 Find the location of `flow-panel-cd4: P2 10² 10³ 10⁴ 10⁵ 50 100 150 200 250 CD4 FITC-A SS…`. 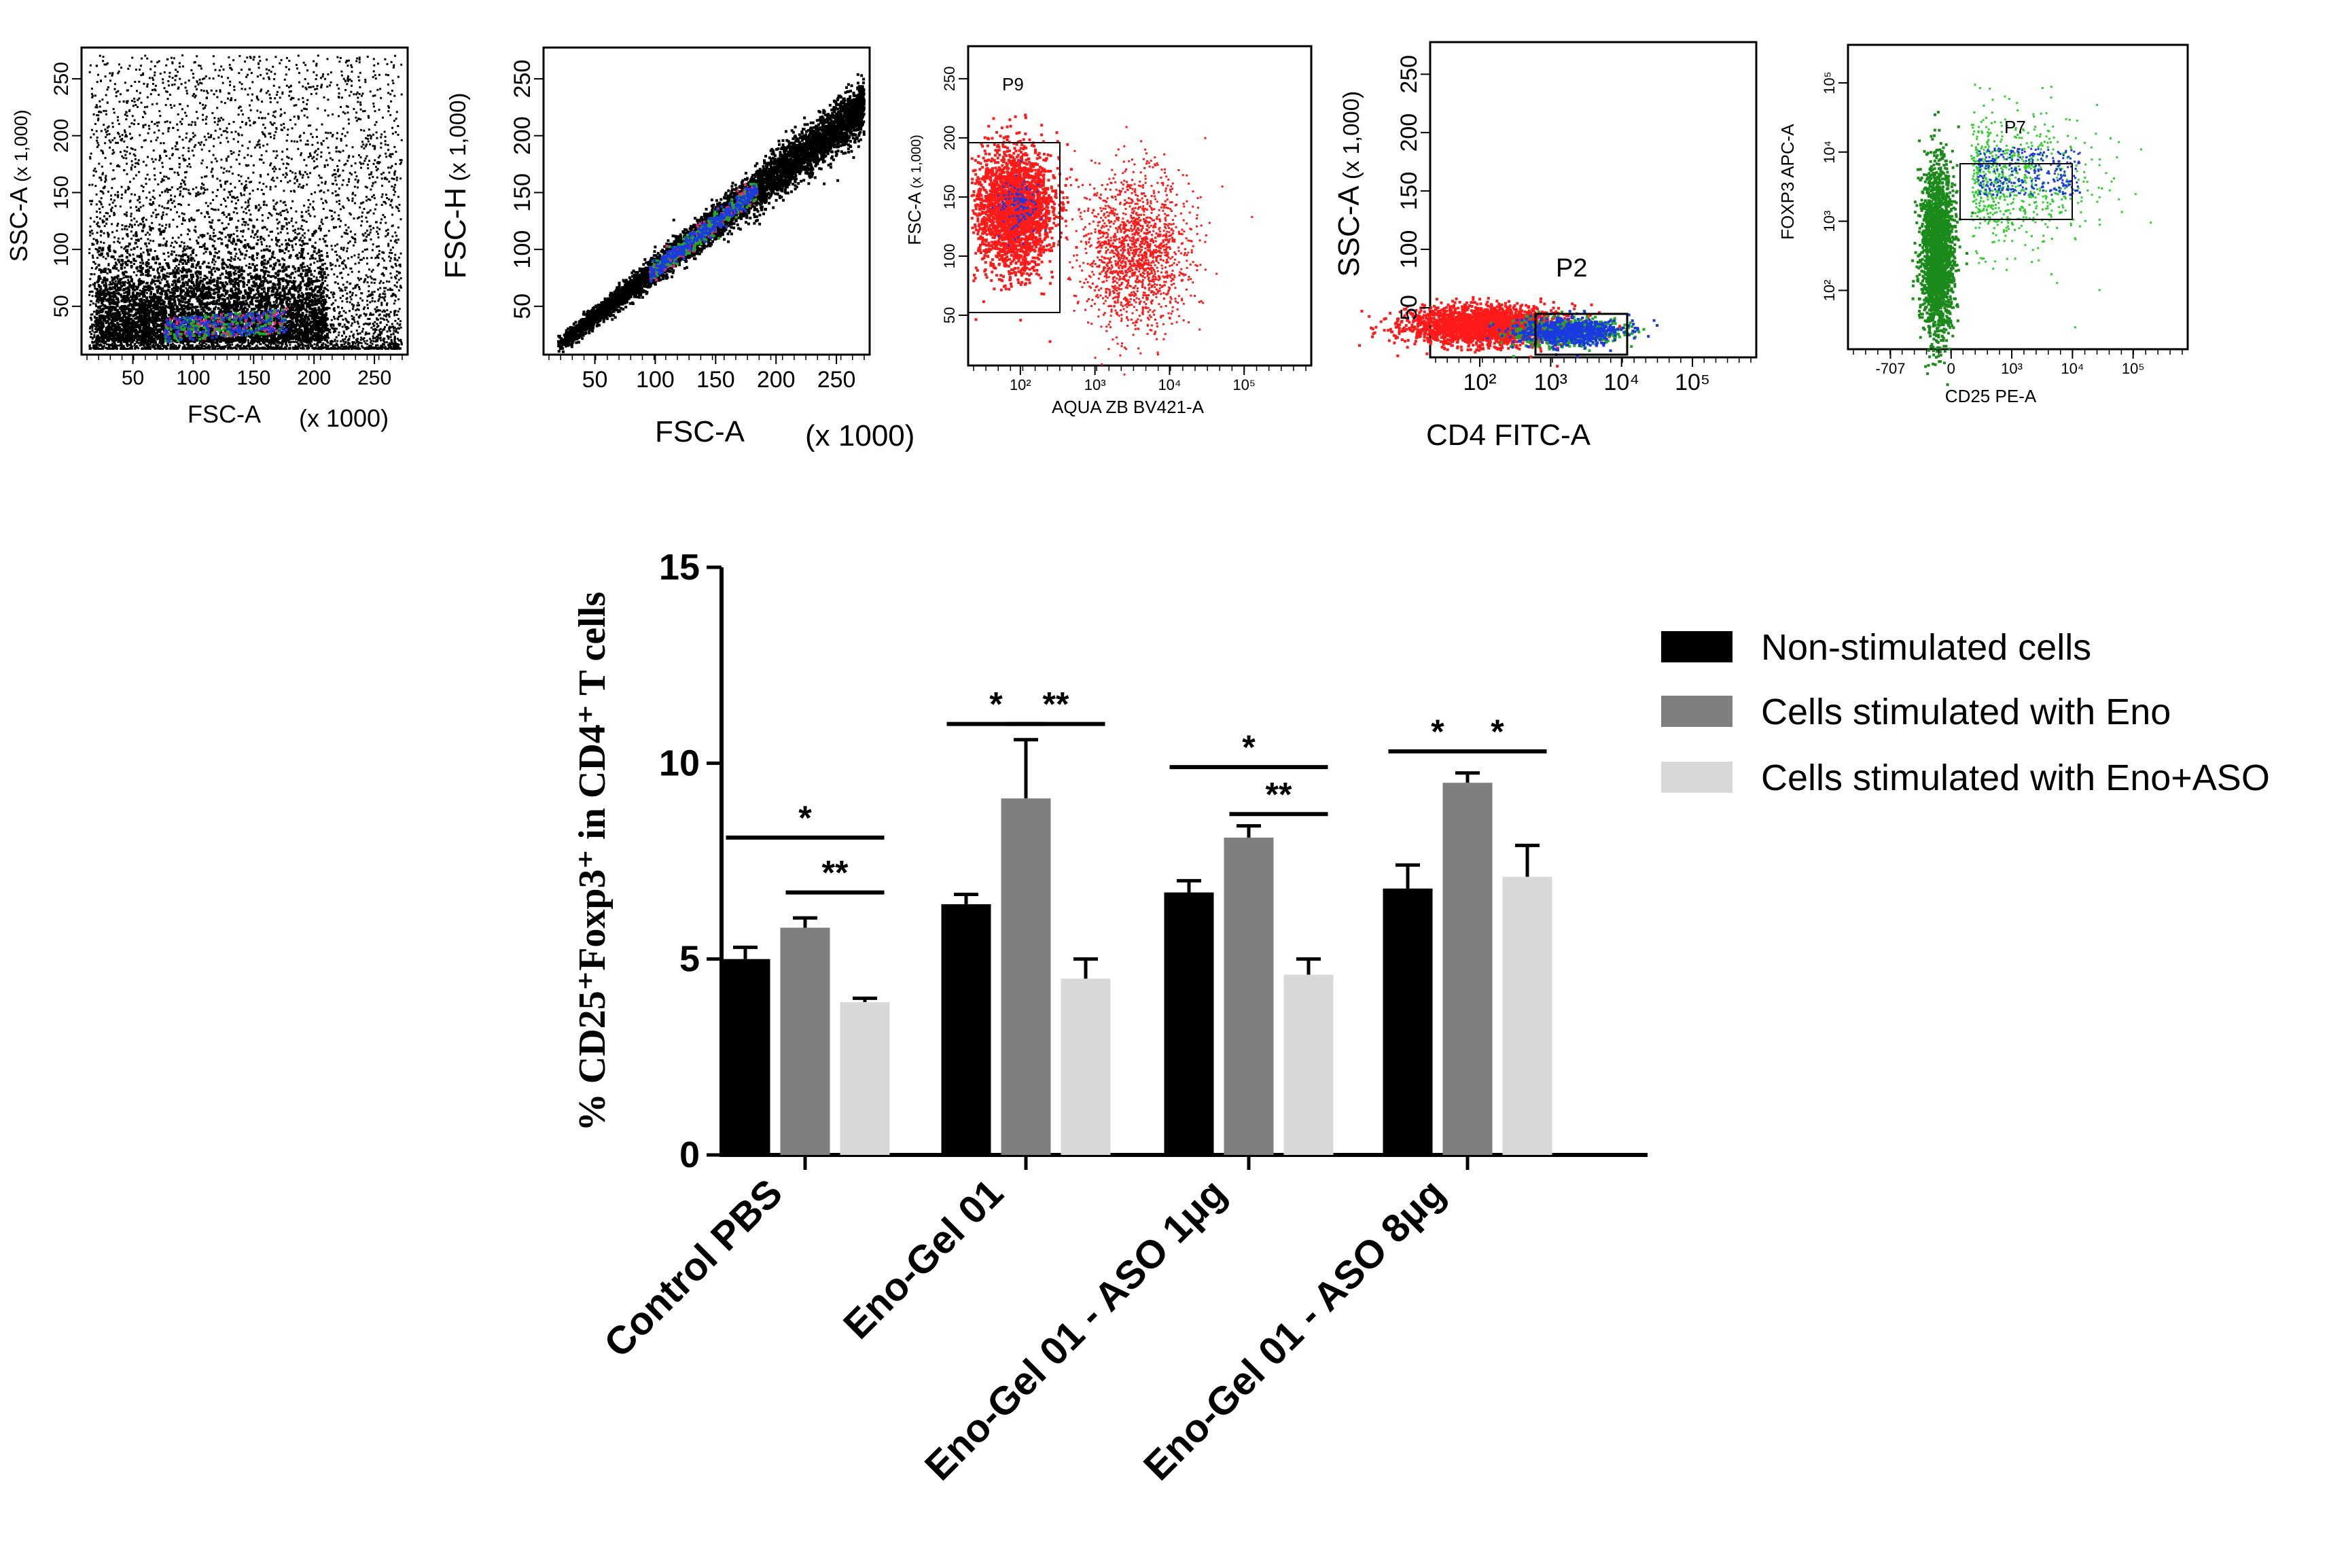

flow-panel-cd4: P2 10² 10³ 10⁴ 10⁵ 50 100 150 200 250 CD4 FITC-A SS… is located at coordinates (1545, 246).